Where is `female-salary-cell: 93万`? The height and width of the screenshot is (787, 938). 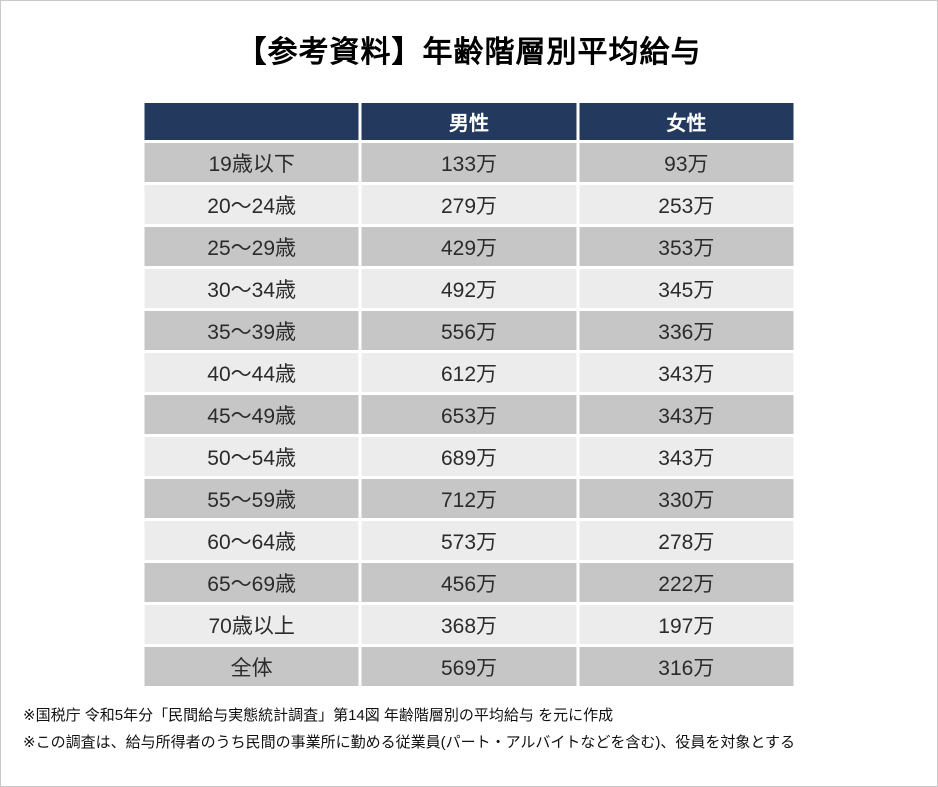 female-salary-cell: 93万 is located at coordinates (686, 162).